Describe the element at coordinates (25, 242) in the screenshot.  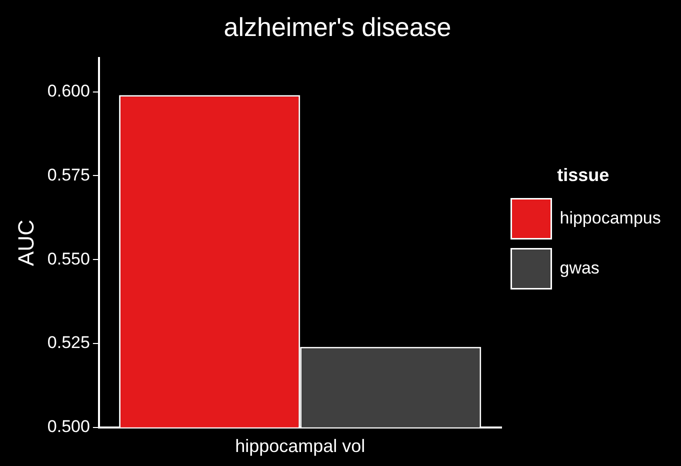
I see `y-axis-title: AUC` at that location.